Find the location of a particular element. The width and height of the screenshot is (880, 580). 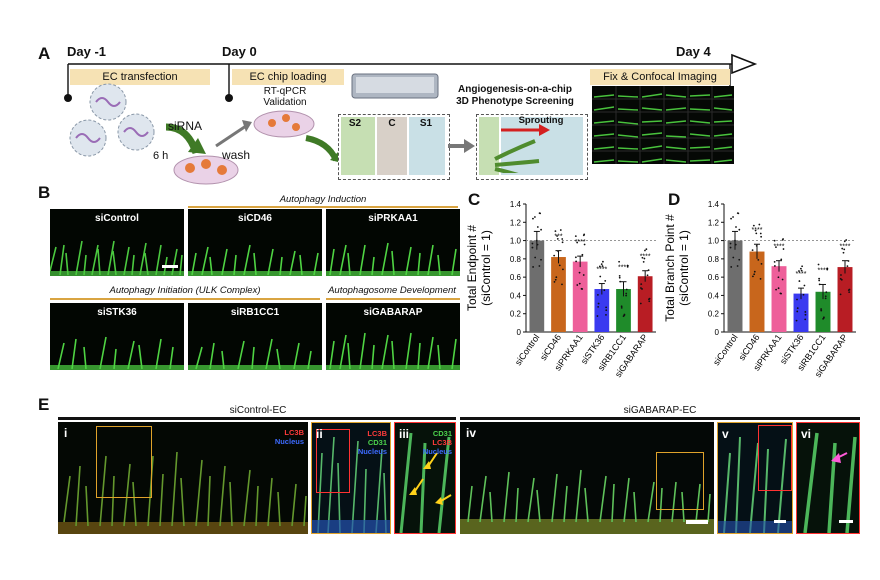

branch-category-label: siControl is located at coordinates (725, 349).